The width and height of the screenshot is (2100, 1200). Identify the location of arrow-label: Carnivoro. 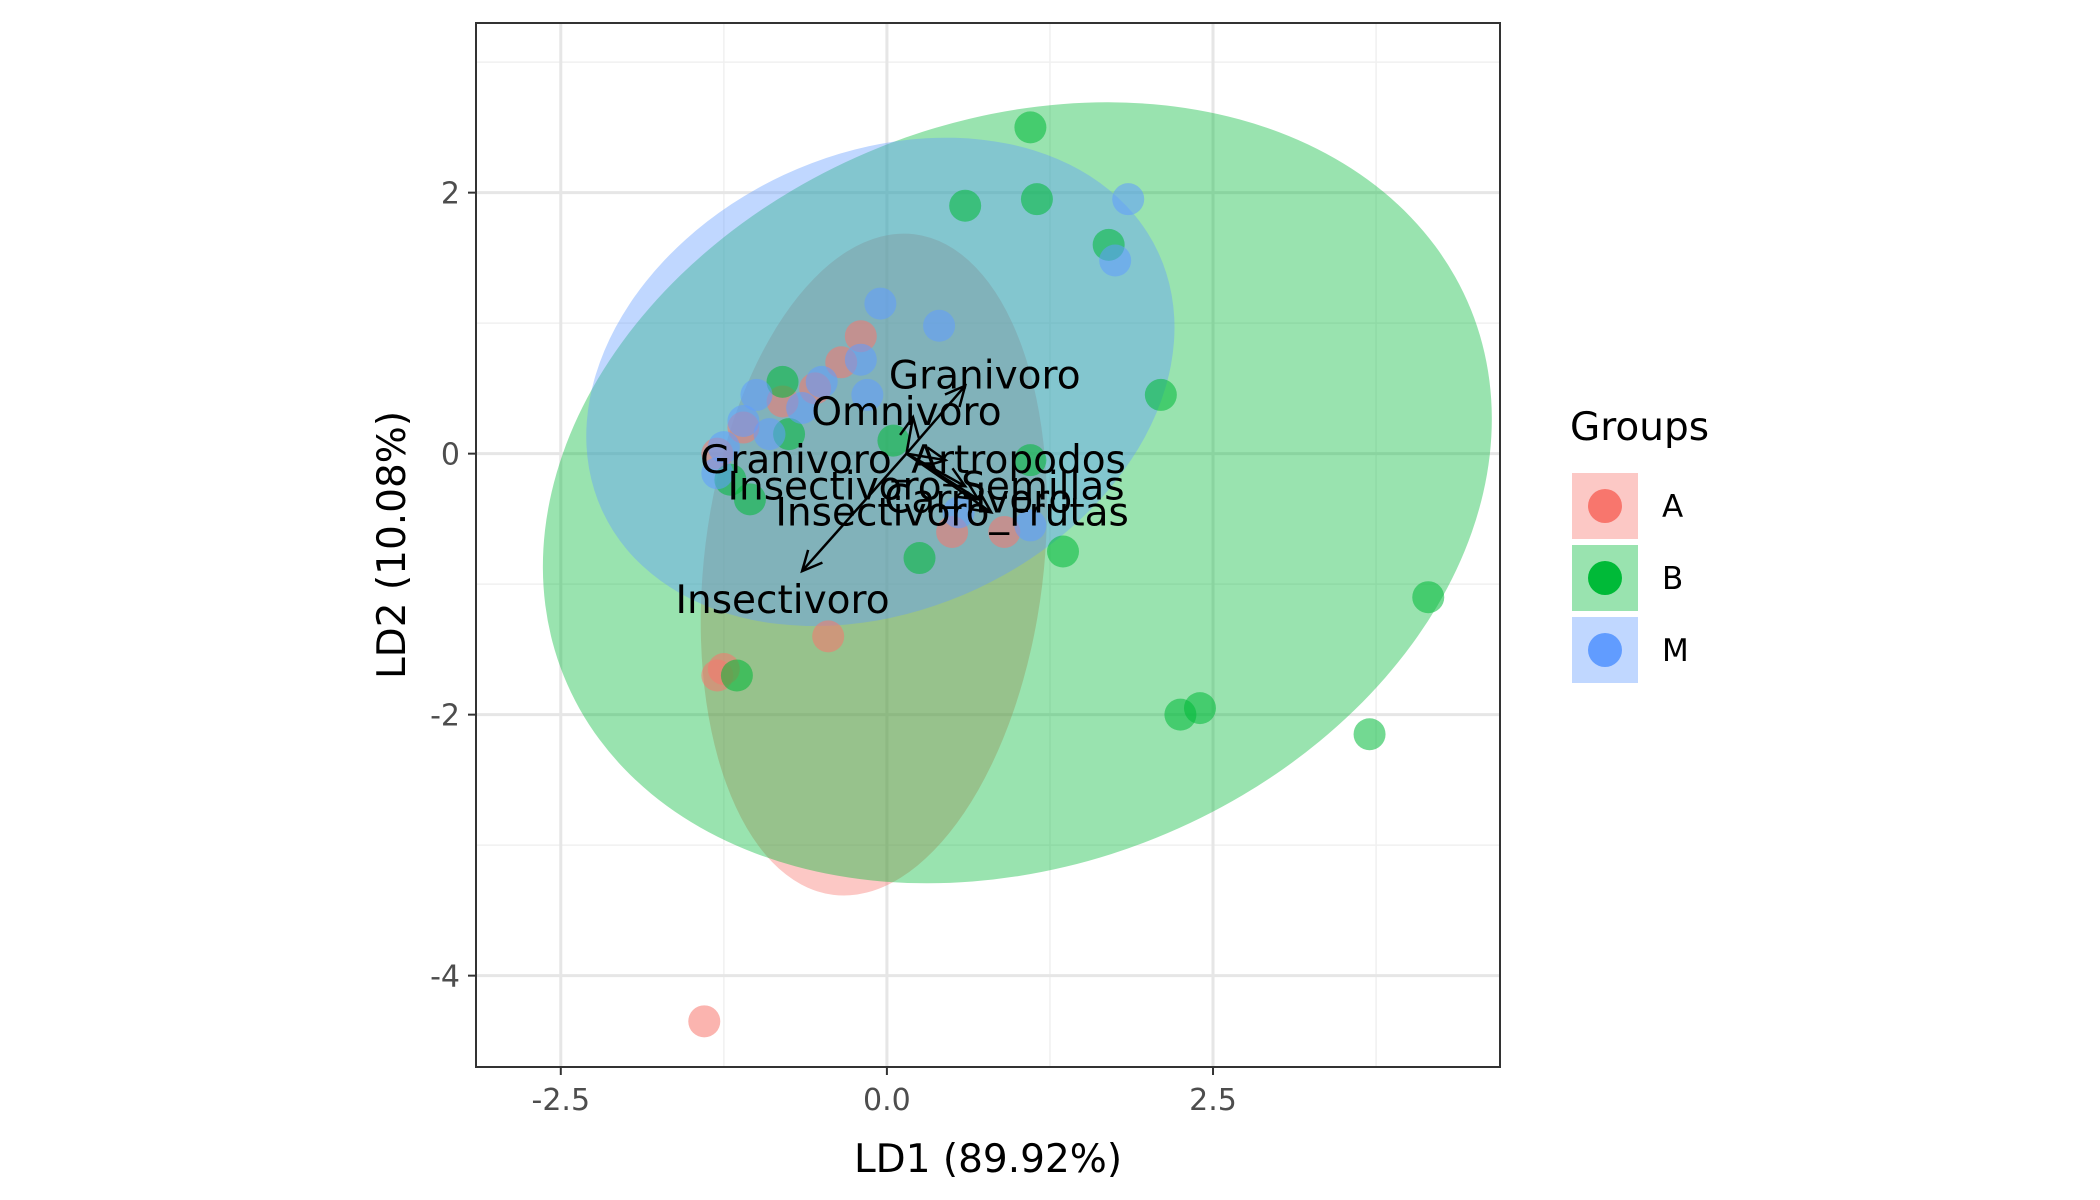
(978, 499).